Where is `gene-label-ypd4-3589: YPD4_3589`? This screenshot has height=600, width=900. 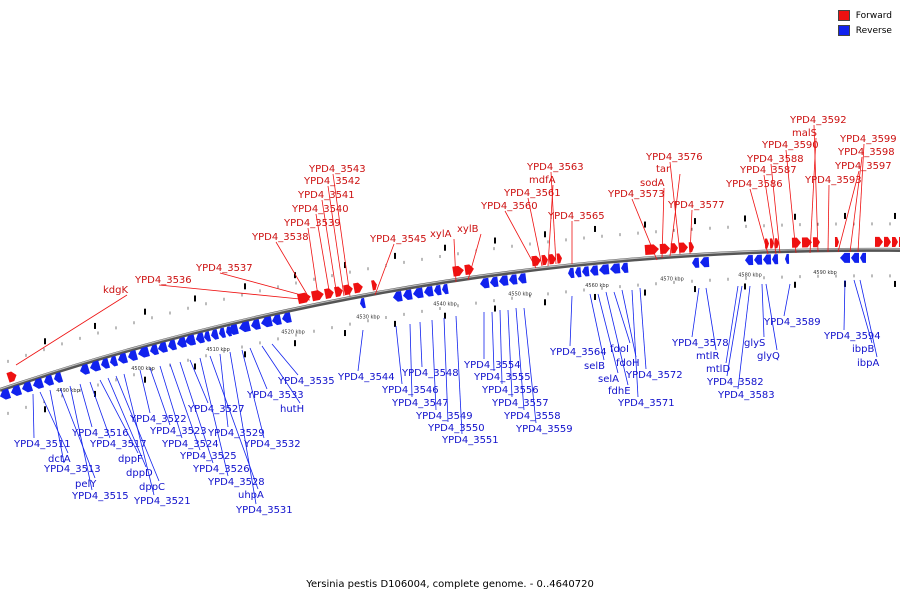 gene-label-ypd4-3589: YPD4_3589 is located at coordinates (792, 322).